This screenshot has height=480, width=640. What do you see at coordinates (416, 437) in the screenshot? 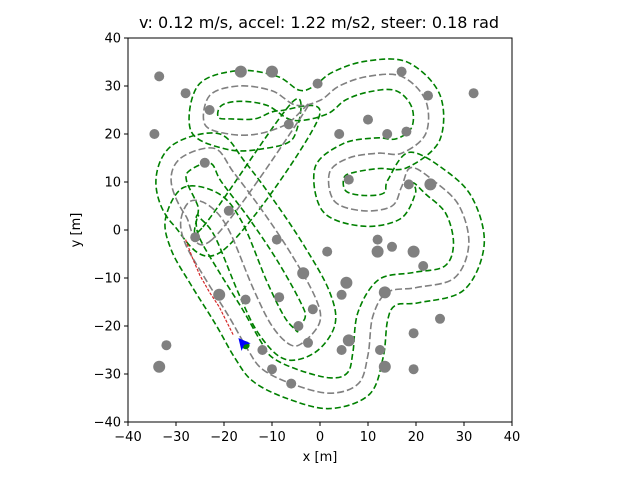
I see `x-tick-label: 20` at bounding box center [416, 437].